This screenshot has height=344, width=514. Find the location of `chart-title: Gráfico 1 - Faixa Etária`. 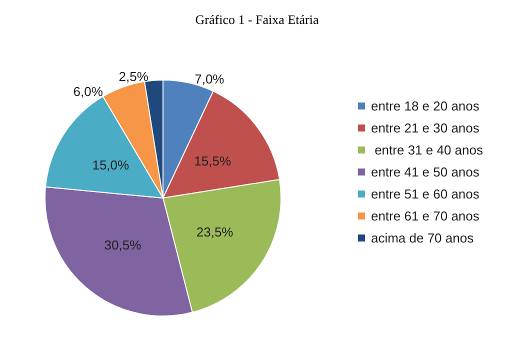

chart-title: Gráfico 1 - Faixa Etária is located at coordinates (257, 19).